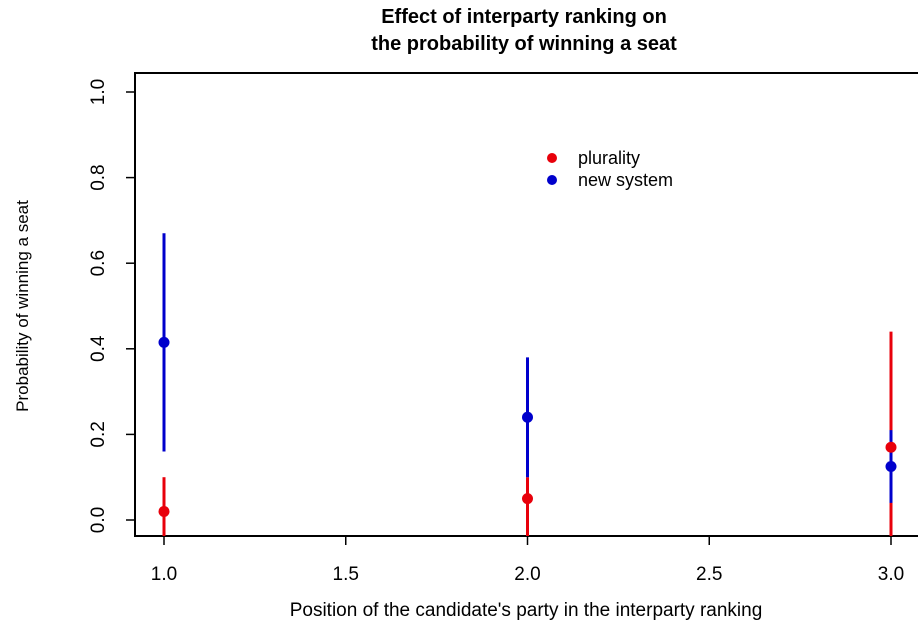 The image size is (918, 627). I want to click on x-axis: 1.0 1.5 2.0 2.5 3.0, so click(527, 560).